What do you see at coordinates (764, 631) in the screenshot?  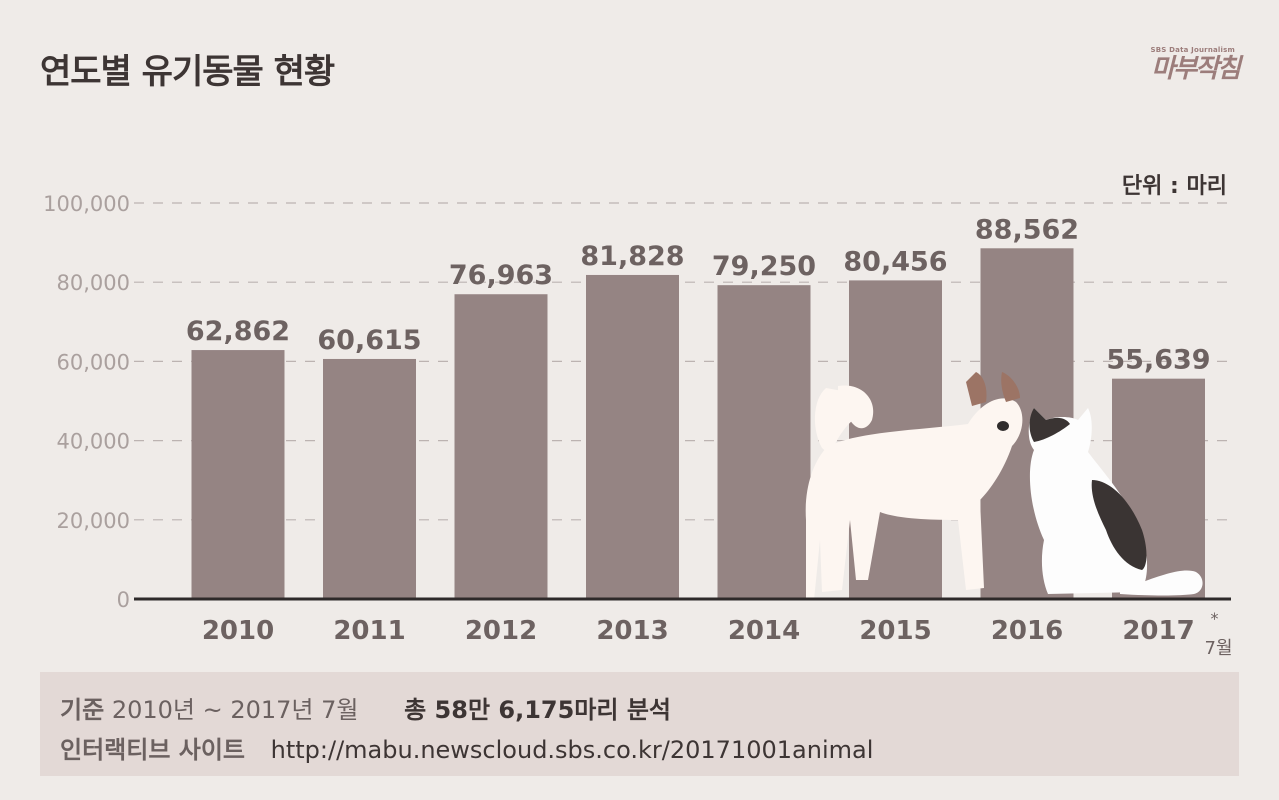 I see `x-tick-label: 2014` at bounding box center [764, 631].